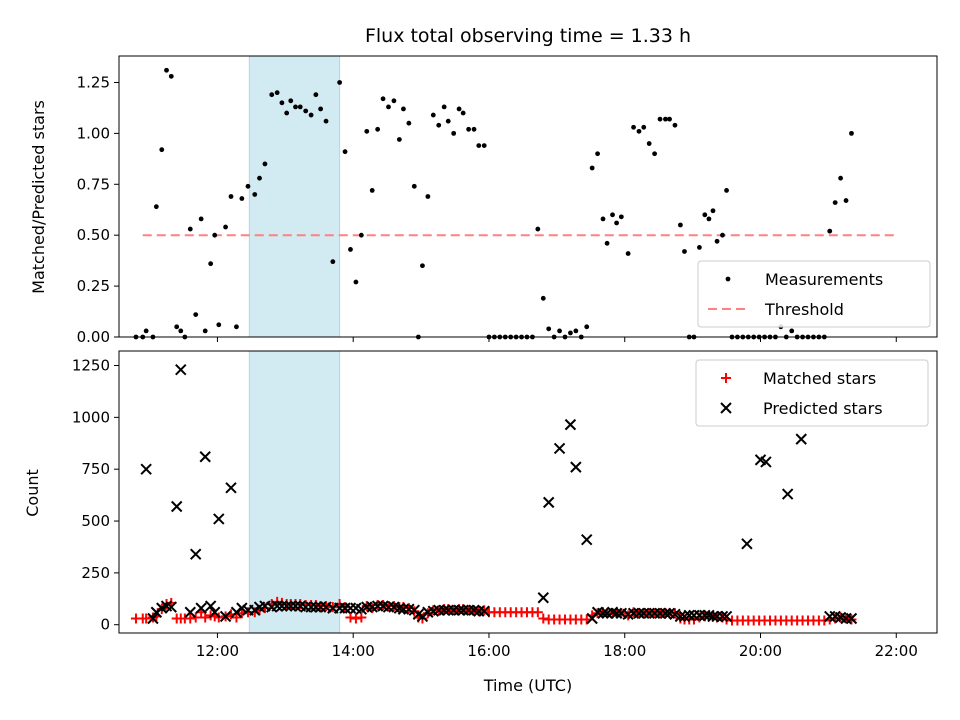 The image size is (960, 720). What do you see at coordinates (353, 651) in the screenshot?
I see `x-tick-label: 14:00` at bounding box center [353, 651].